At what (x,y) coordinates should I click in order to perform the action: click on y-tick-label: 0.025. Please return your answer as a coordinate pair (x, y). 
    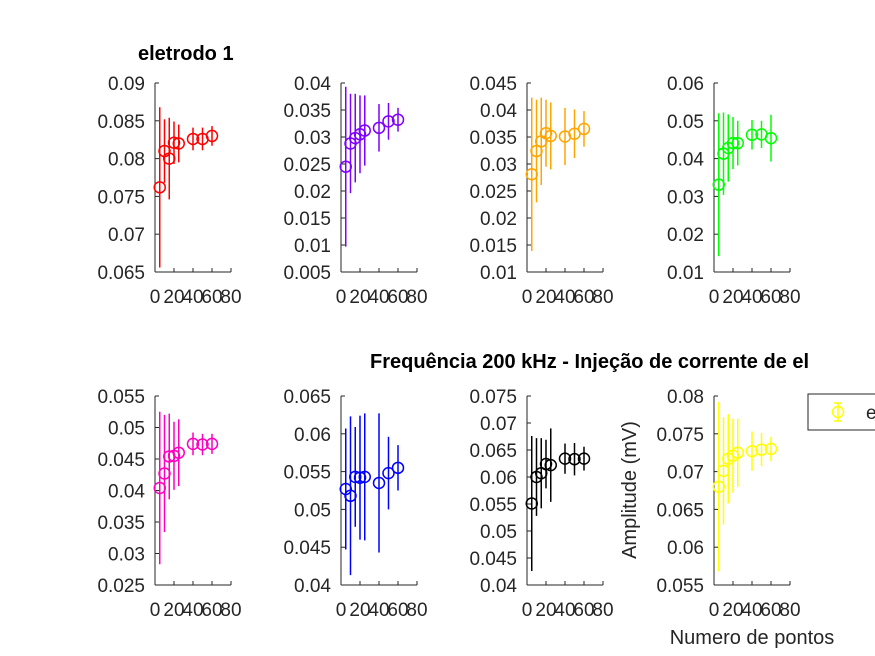
    Looking at the image, I should click on (121, 586).